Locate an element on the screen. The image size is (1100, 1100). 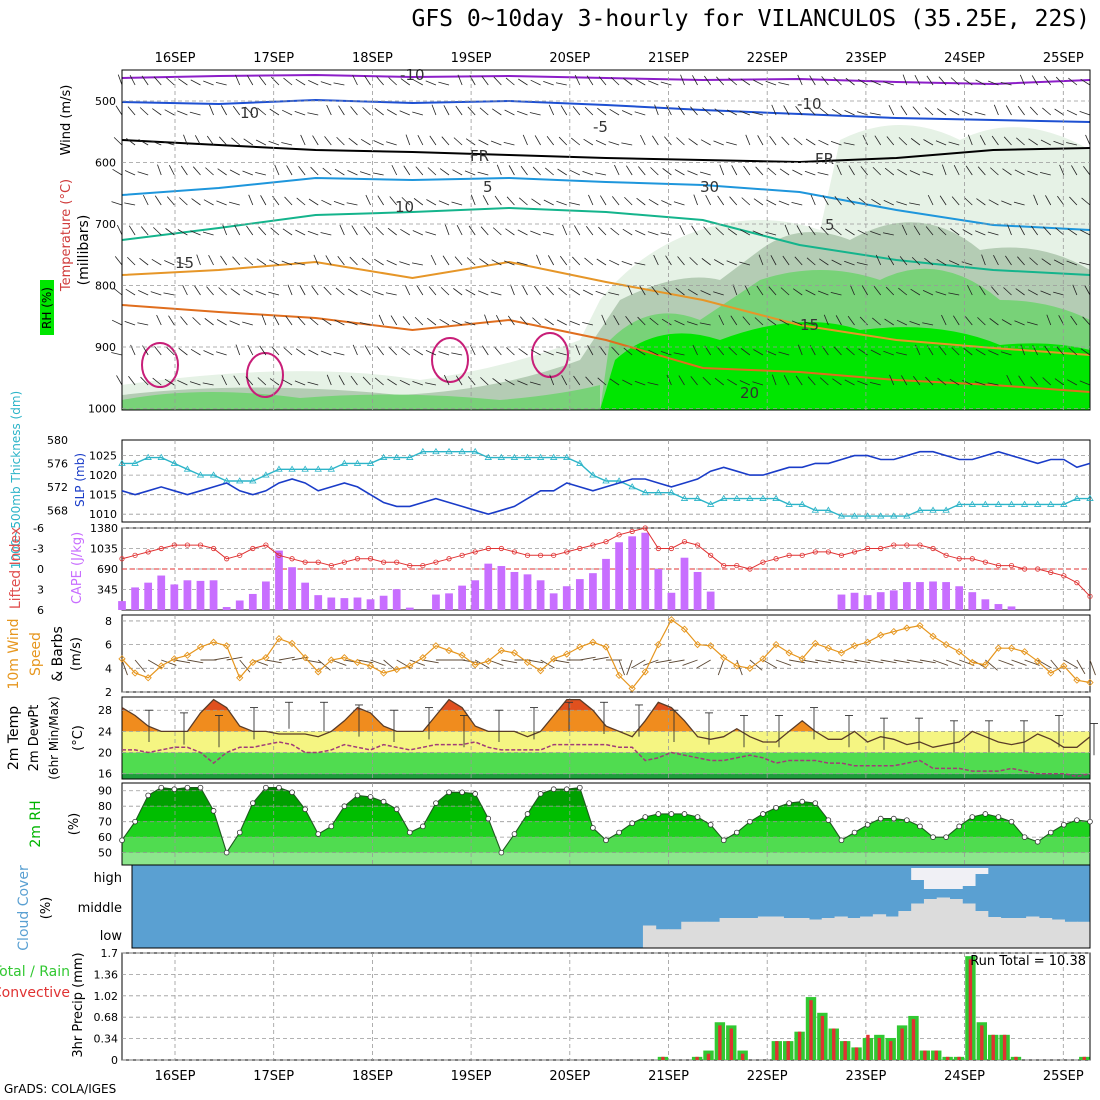
date-label-bottom: 20SEP is located at coordinates (569, 1076).